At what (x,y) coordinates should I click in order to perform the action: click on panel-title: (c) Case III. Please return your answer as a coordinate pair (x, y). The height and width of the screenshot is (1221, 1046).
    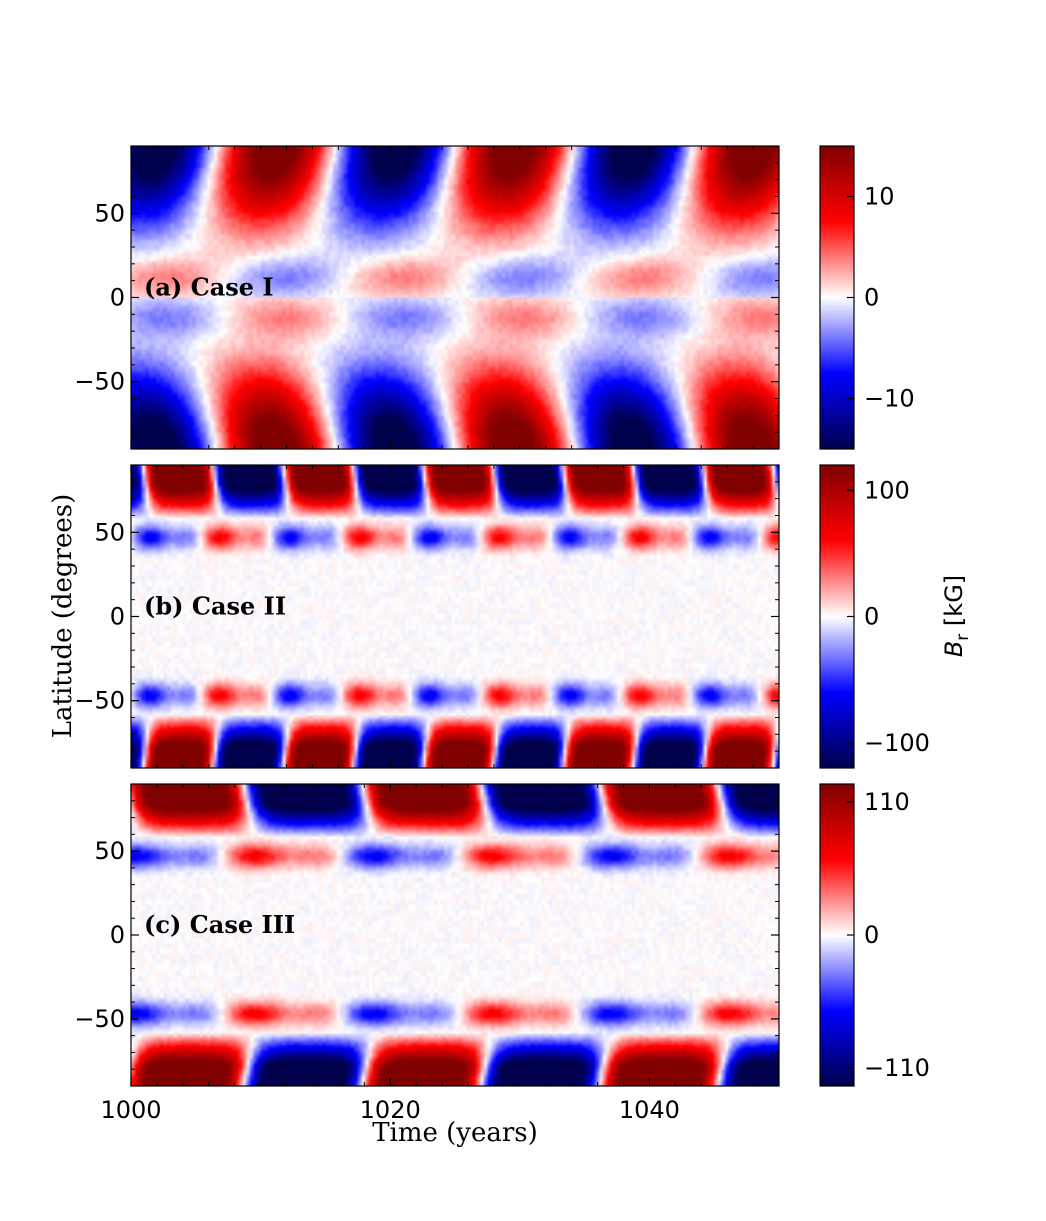
    Looking at the image, I should click on (219, 924).